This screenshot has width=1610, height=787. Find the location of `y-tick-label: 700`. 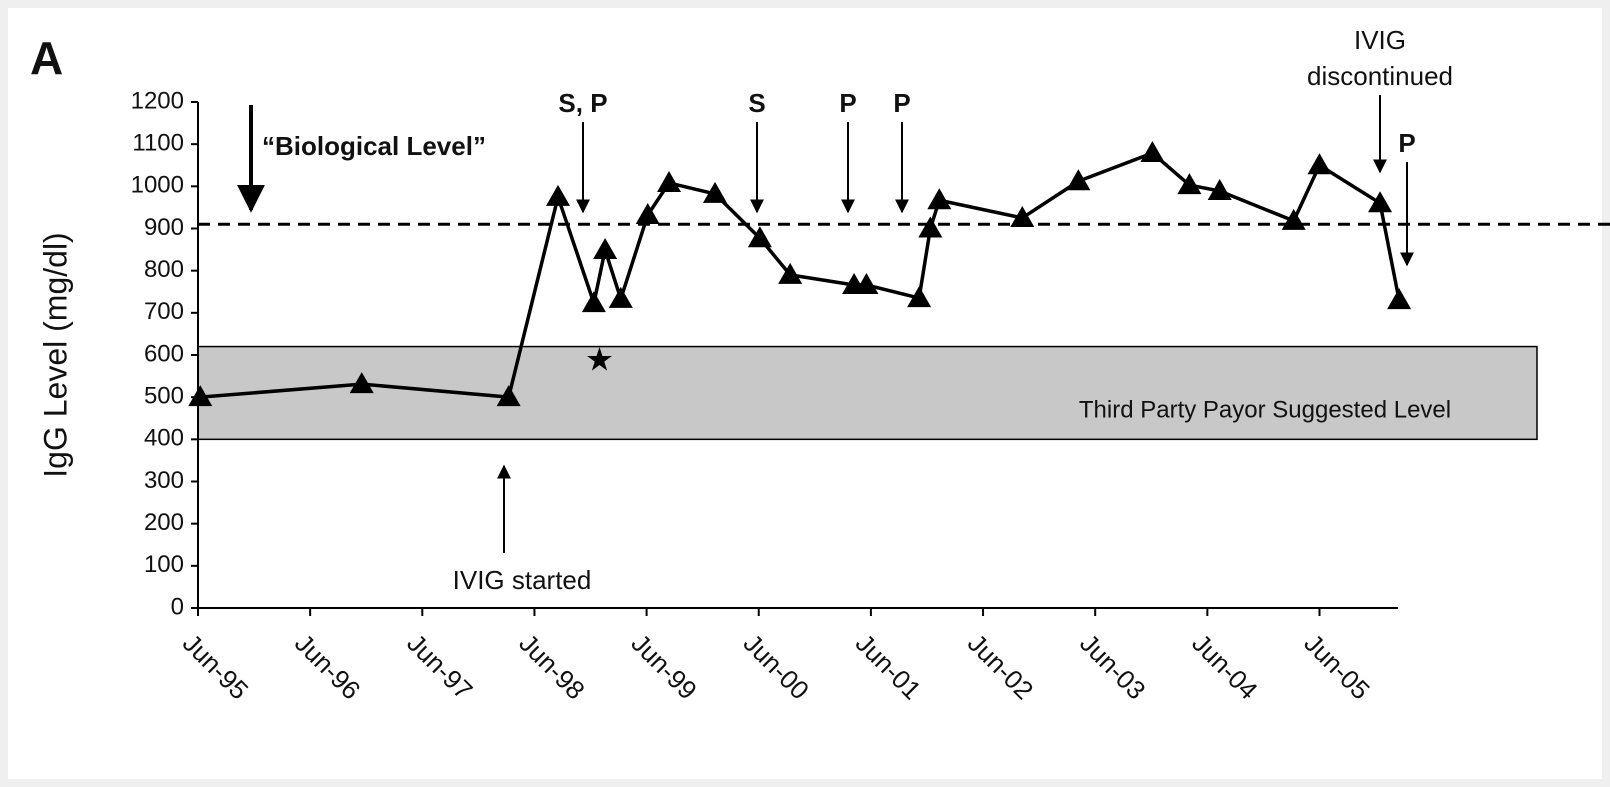

y-tick-label: 700 is located at coordinates (164, 311).